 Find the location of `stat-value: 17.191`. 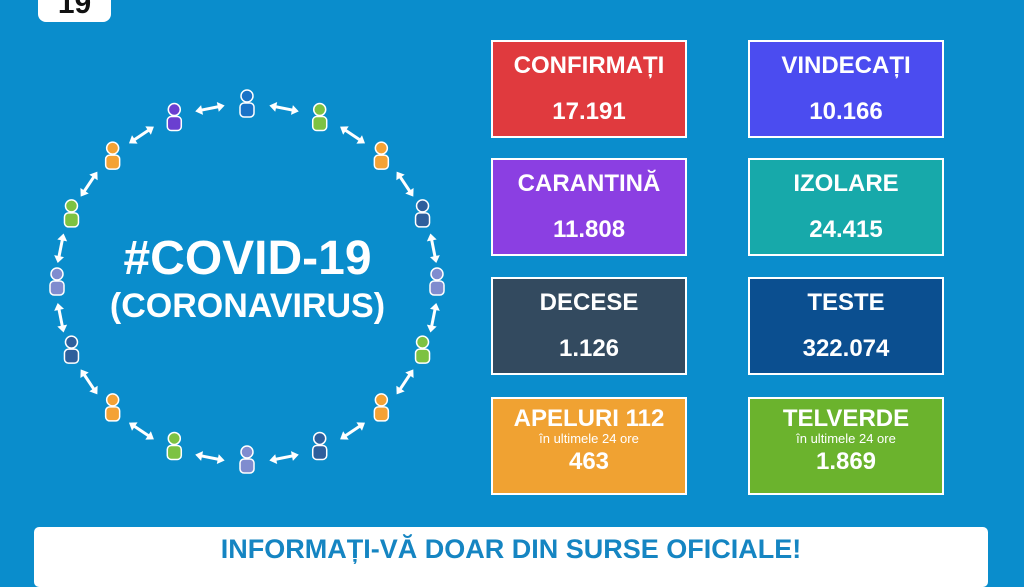

stat-value: 17.191 is located at coordinates (589, 111).